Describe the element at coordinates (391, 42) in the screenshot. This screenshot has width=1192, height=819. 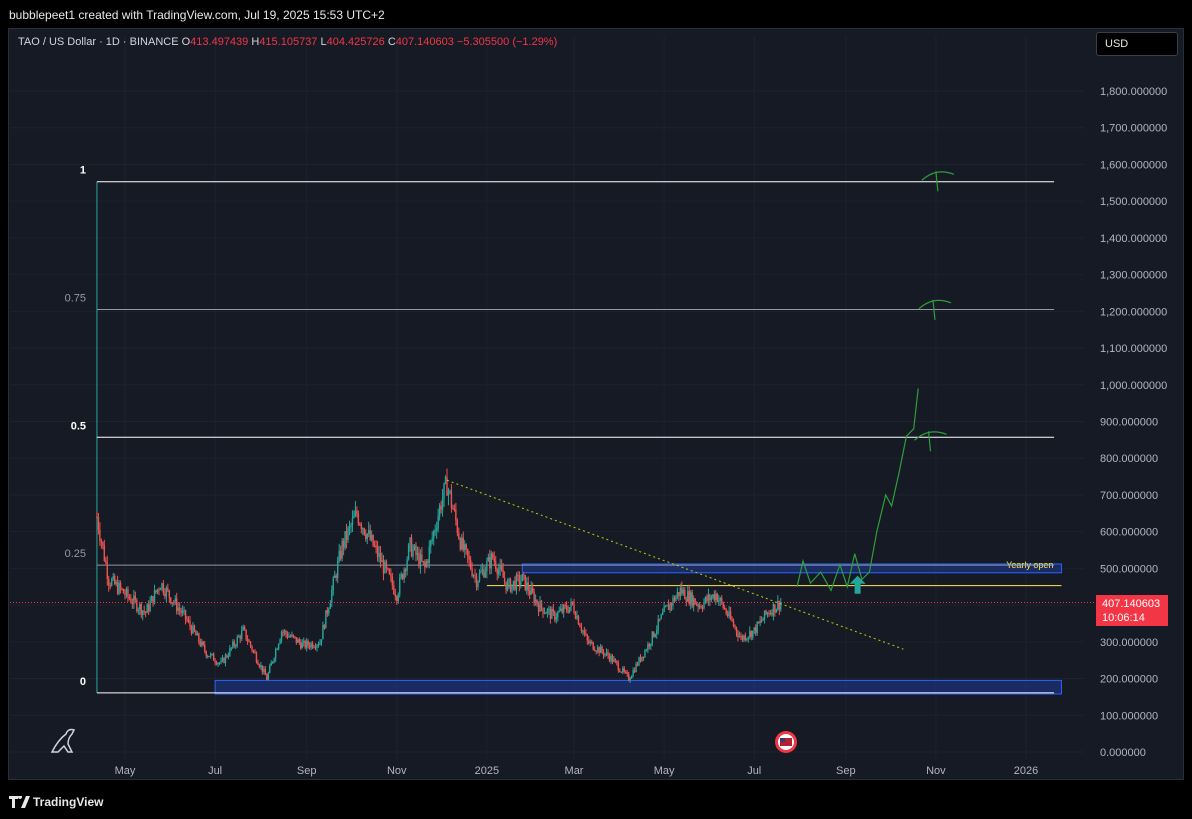
I see `close-key: C` at that location.